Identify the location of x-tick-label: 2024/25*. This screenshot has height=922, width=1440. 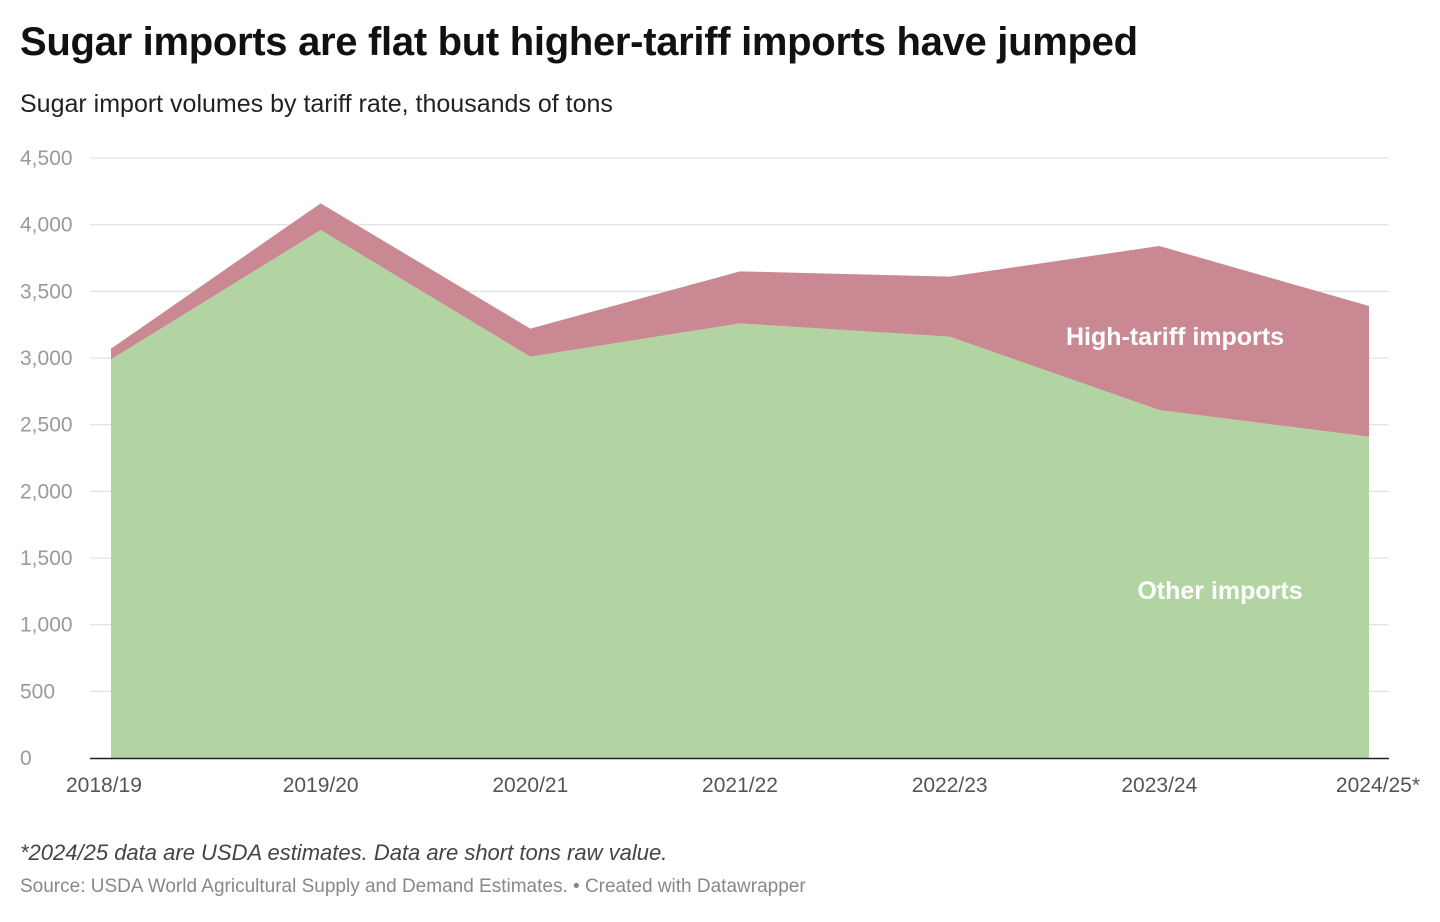
(1378, 785).